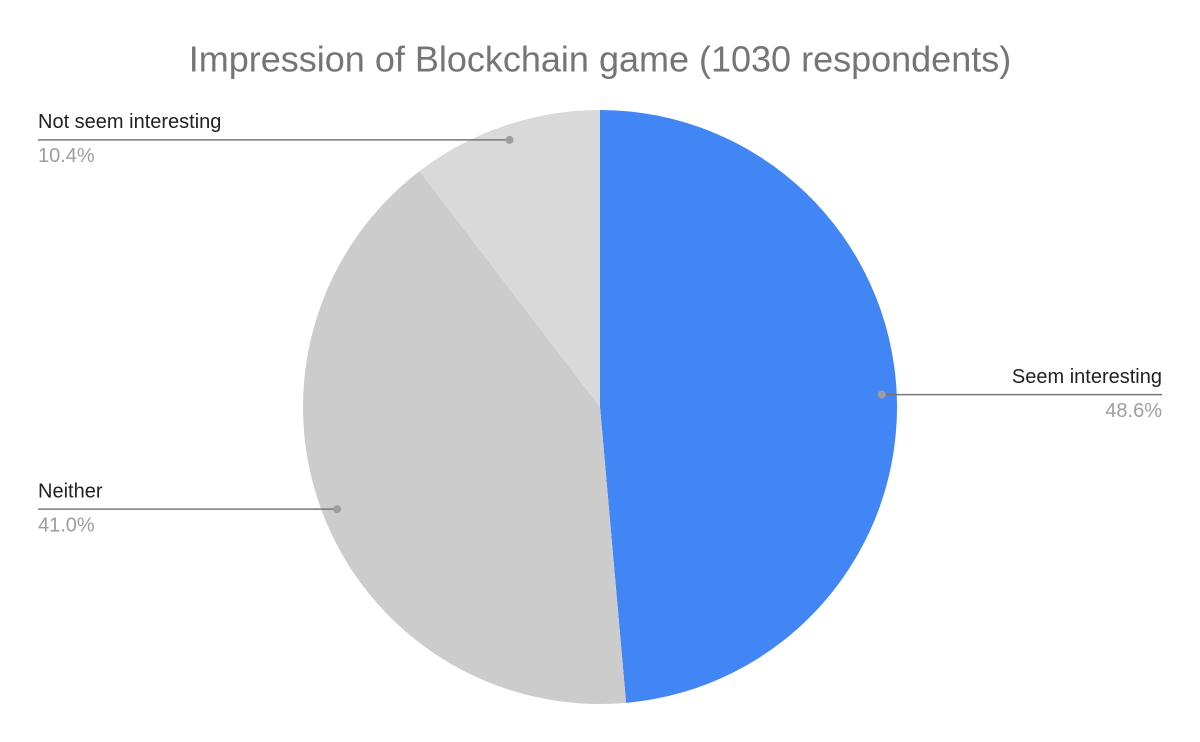  What do you see at coordinates (1133, 411) in the screenshot?
I see `slice-value-label: 48.6%` at bounding box center [1133, 411].